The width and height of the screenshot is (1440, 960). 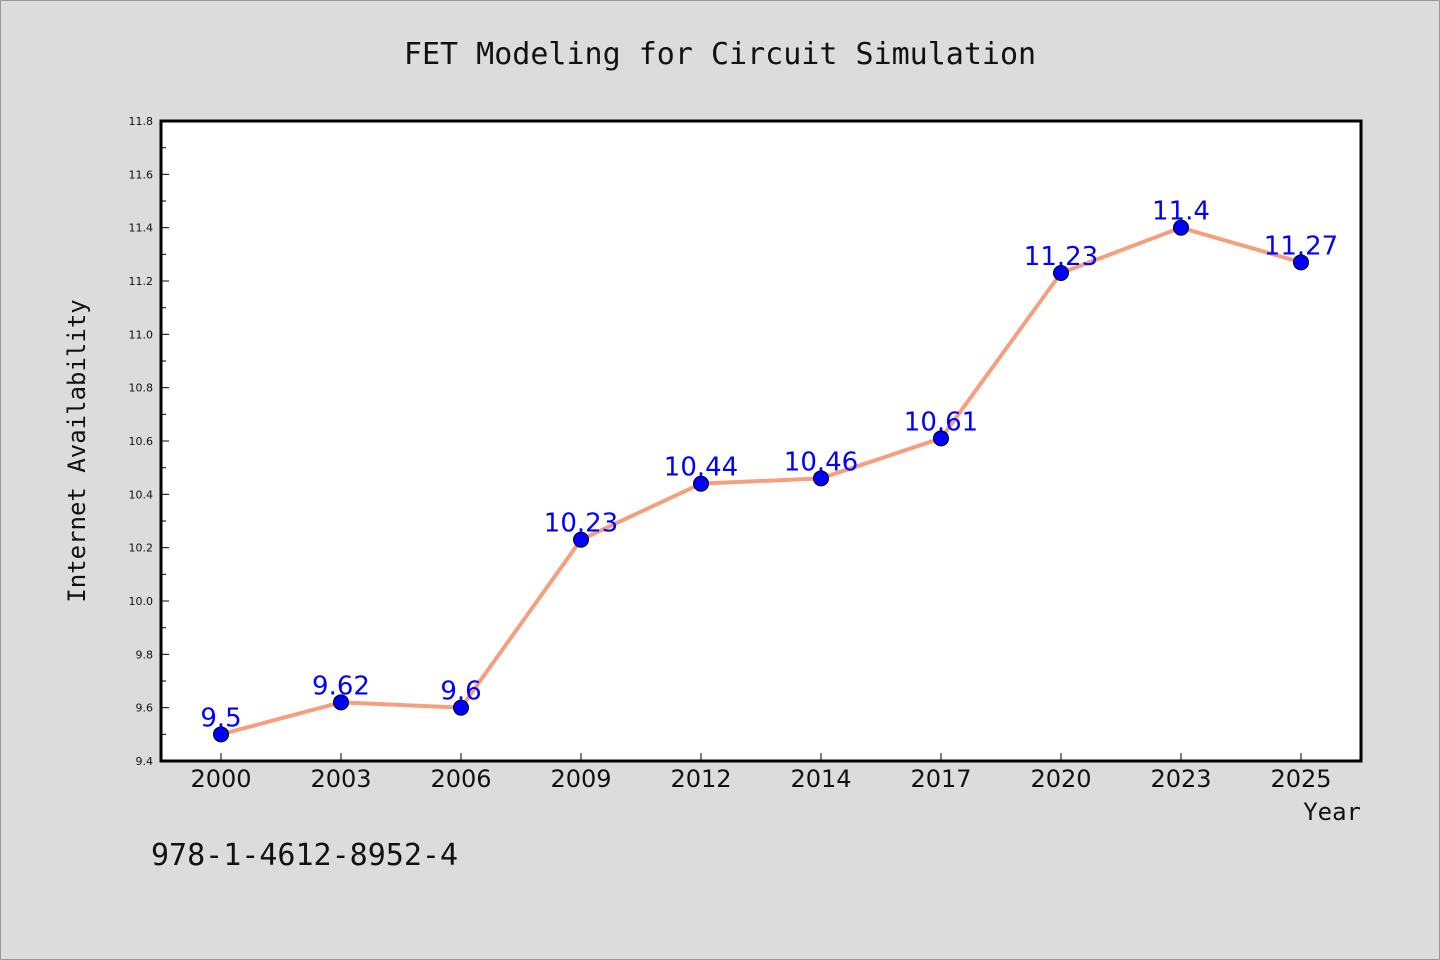 I want to click on data-label: 10.61, so click(x=941, y=422).